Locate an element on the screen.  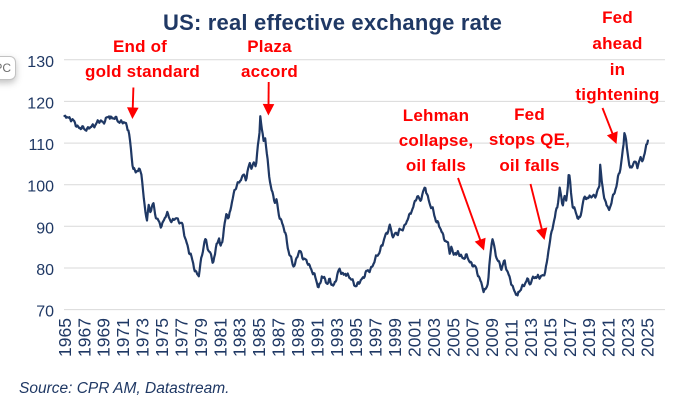
svg-text: 2019 is located at coordinates (589, 337).